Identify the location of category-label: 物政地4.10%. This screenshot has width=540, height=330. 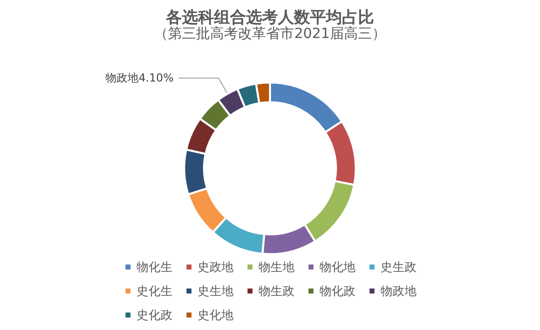
(140, 78).